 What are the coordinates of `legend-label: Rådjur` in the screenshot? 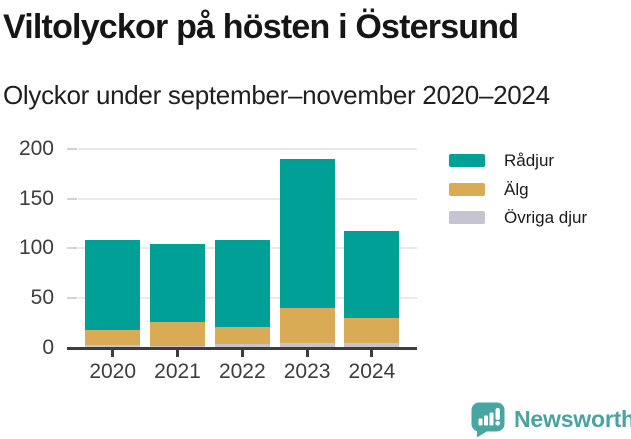 It's located at (529, 160).